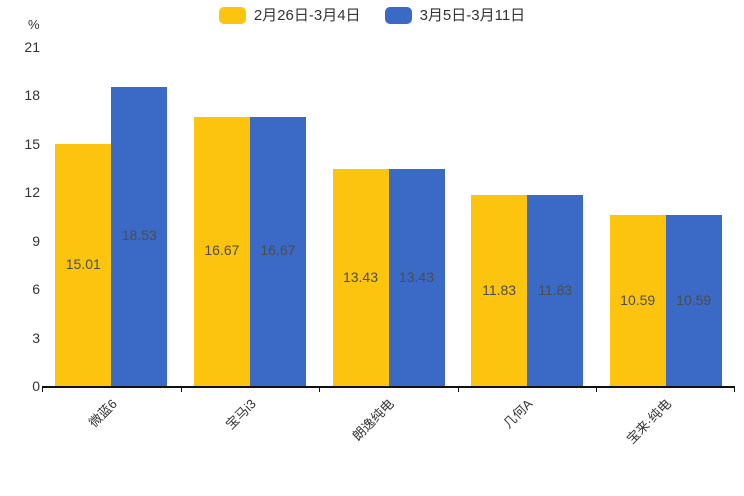  Describe the element at coordinates (32, 47) in the screenshot. I see `y-axis-tick-label-21: 21` at that location.